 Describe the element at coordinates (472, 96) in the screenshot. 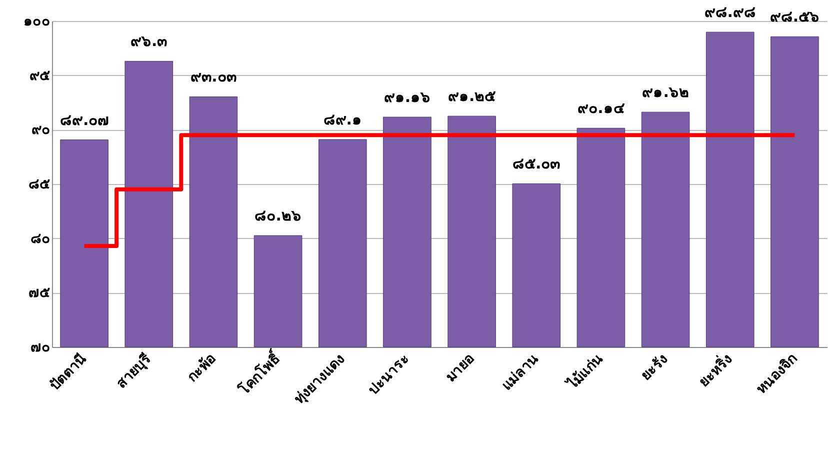

I see `data-label: ๙๑.๒๕` at that location.